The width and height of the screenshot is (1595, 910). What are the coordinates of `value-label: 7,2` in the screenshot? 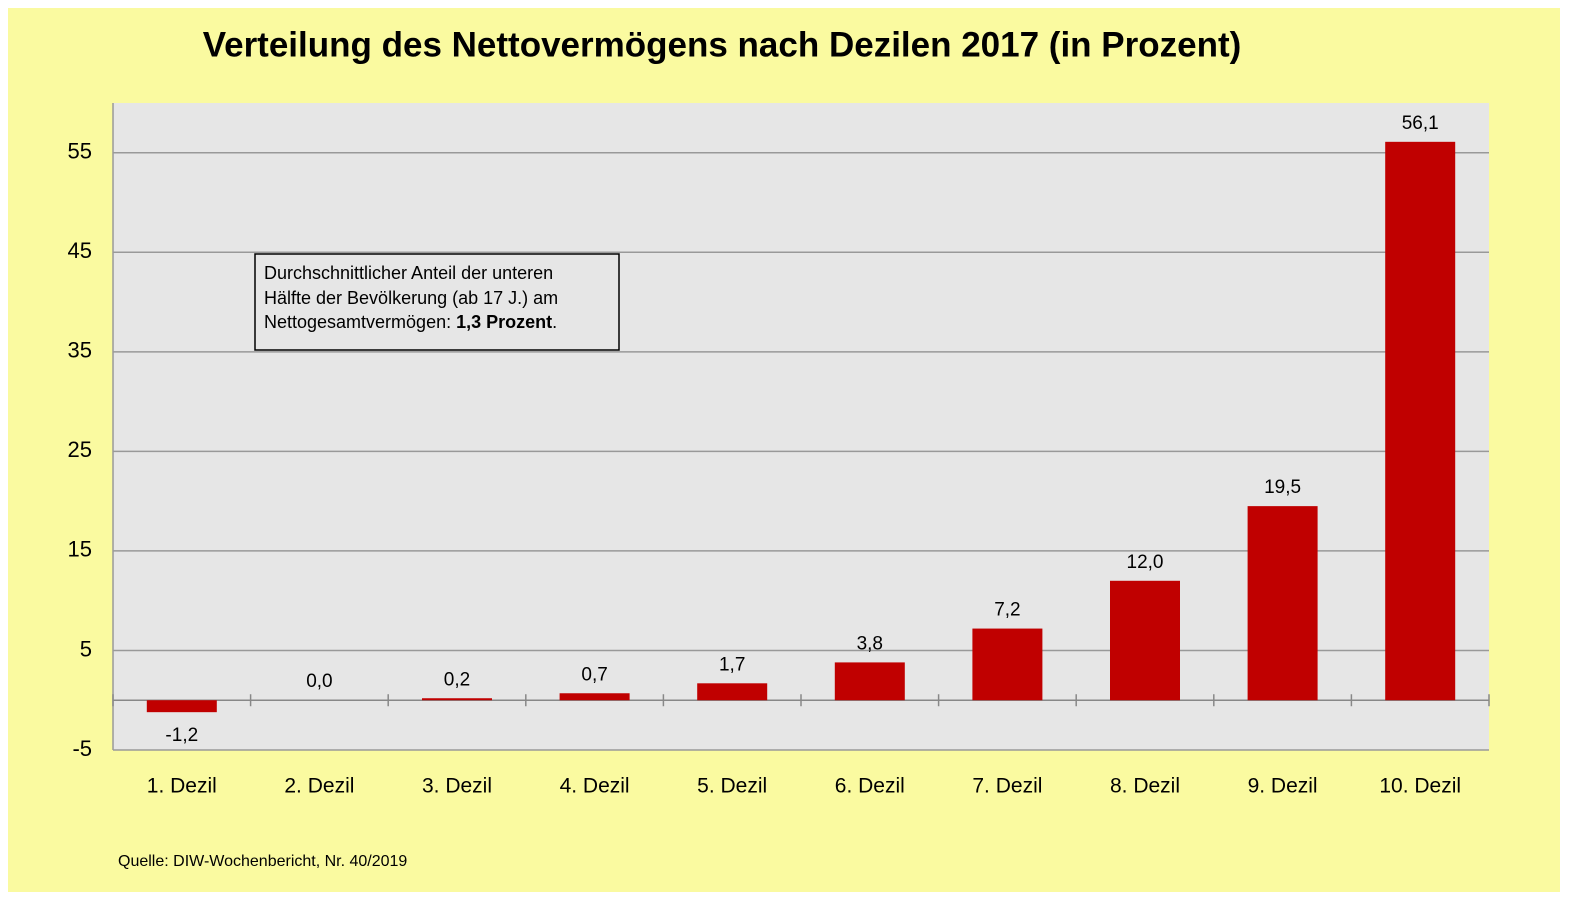 It's located at (1007, 610).